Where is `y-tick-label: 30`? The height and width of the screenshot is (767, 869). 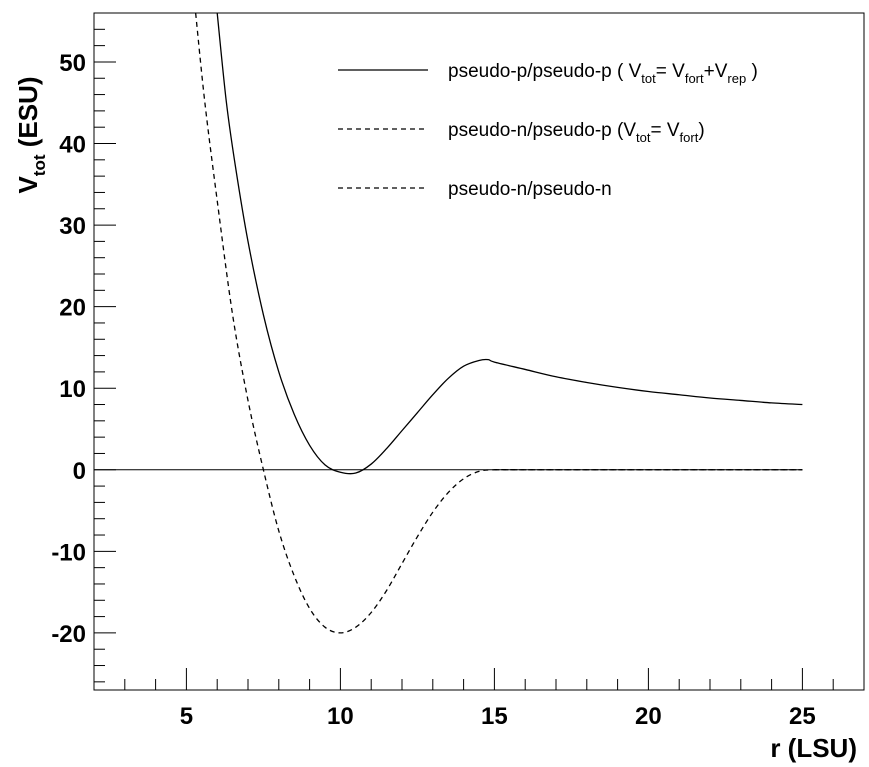 y-tick-label: 30 is located at coordinates (72, 226).